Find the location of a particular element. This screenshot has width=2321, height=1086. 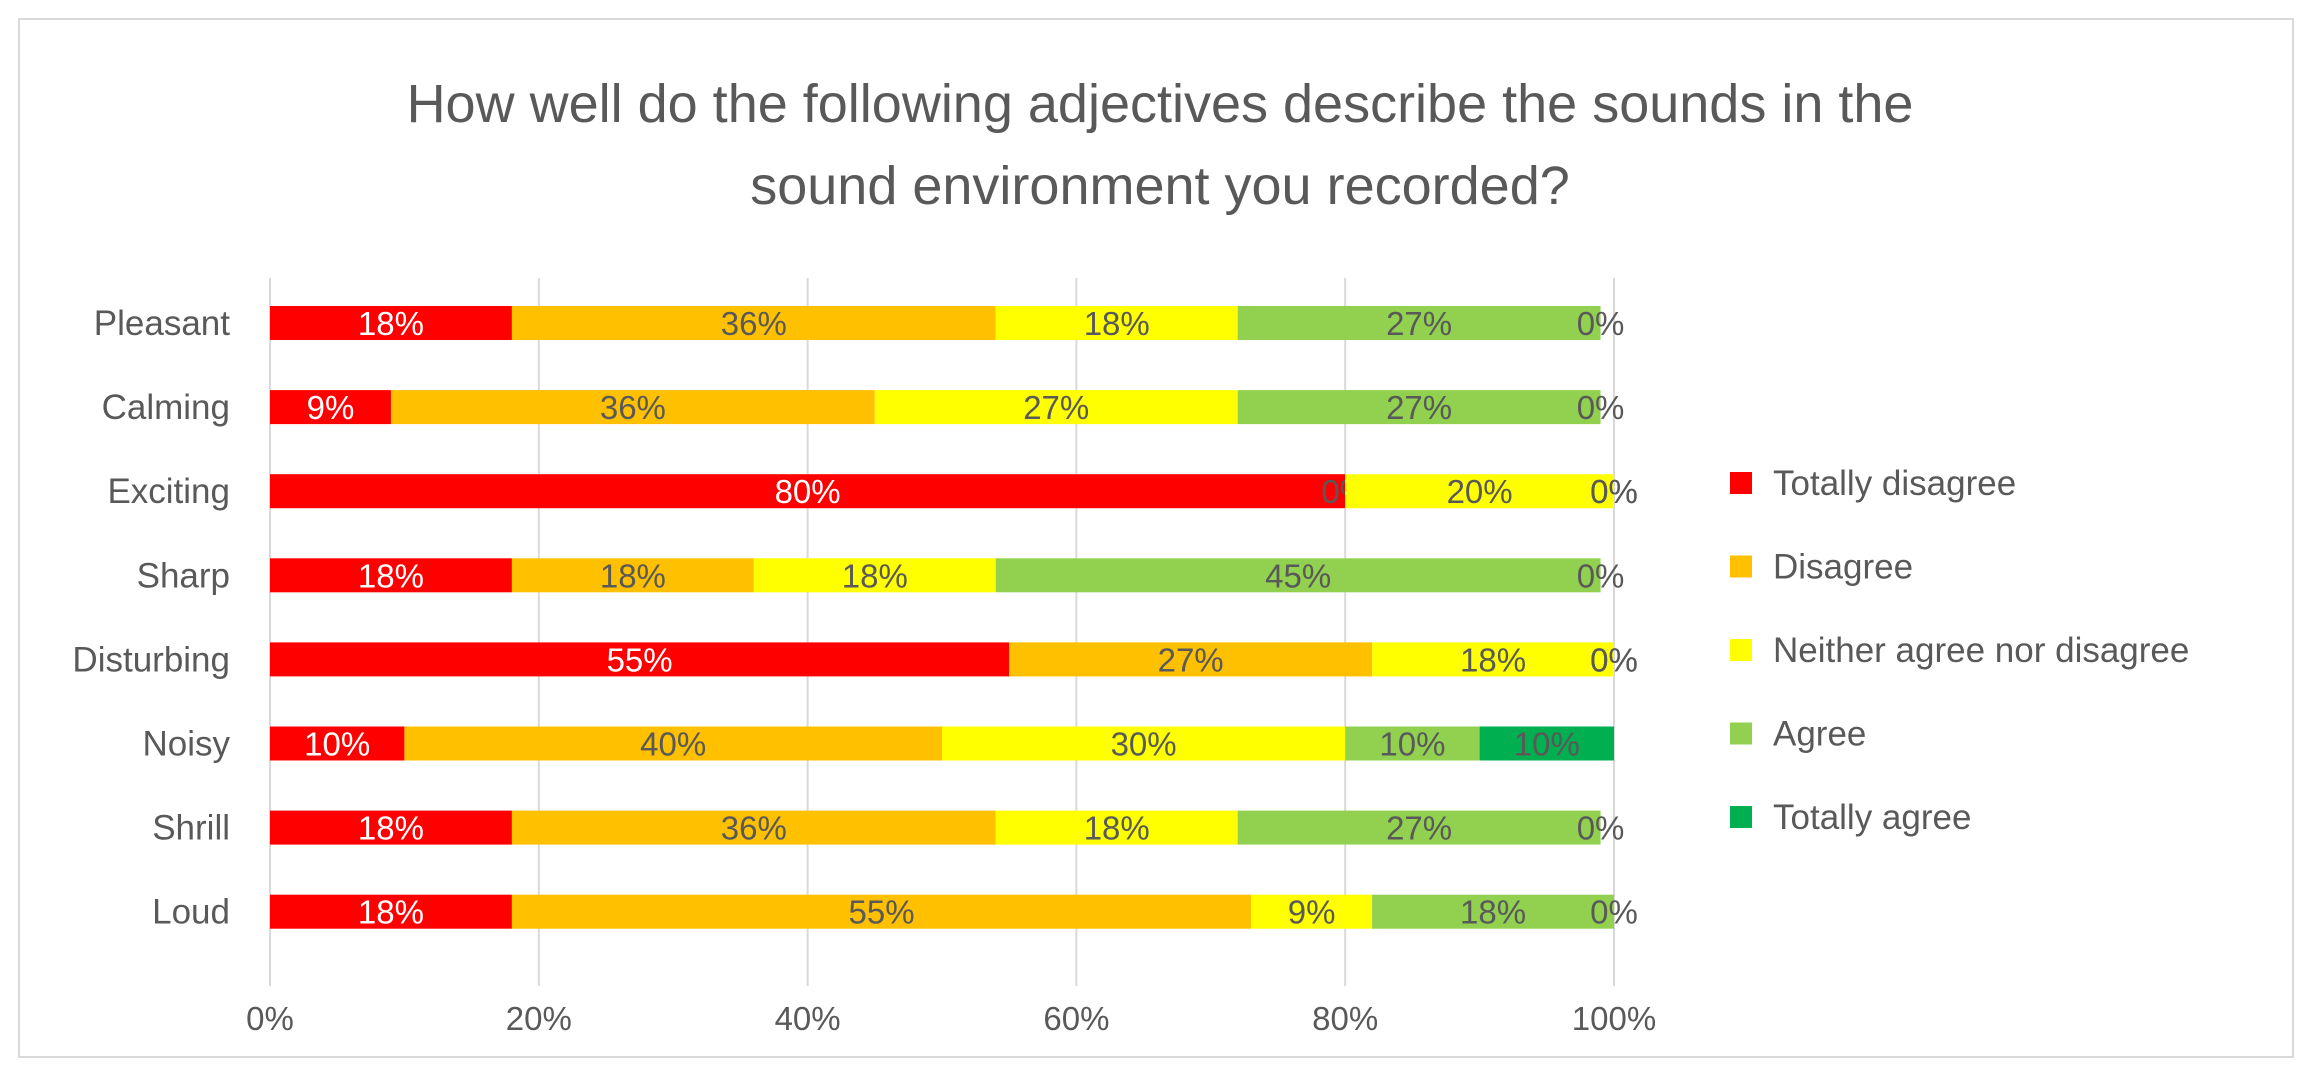

legend-item: Neither agree nor disagree is located at coordinates (1959, 650).